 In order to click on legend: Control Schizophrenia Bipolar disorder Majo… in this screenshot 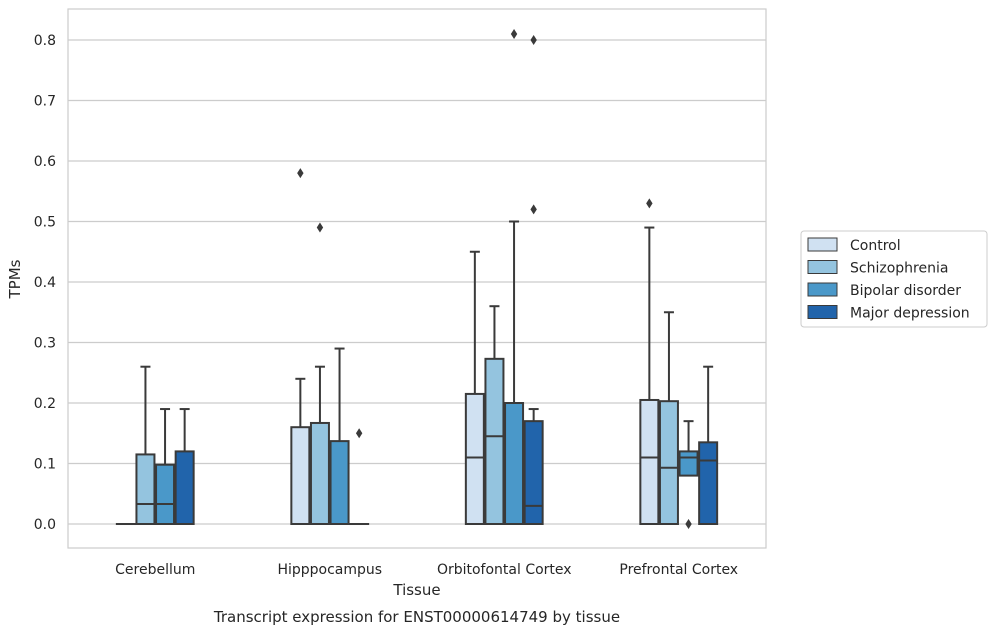, I will do `click(894, 279)`.